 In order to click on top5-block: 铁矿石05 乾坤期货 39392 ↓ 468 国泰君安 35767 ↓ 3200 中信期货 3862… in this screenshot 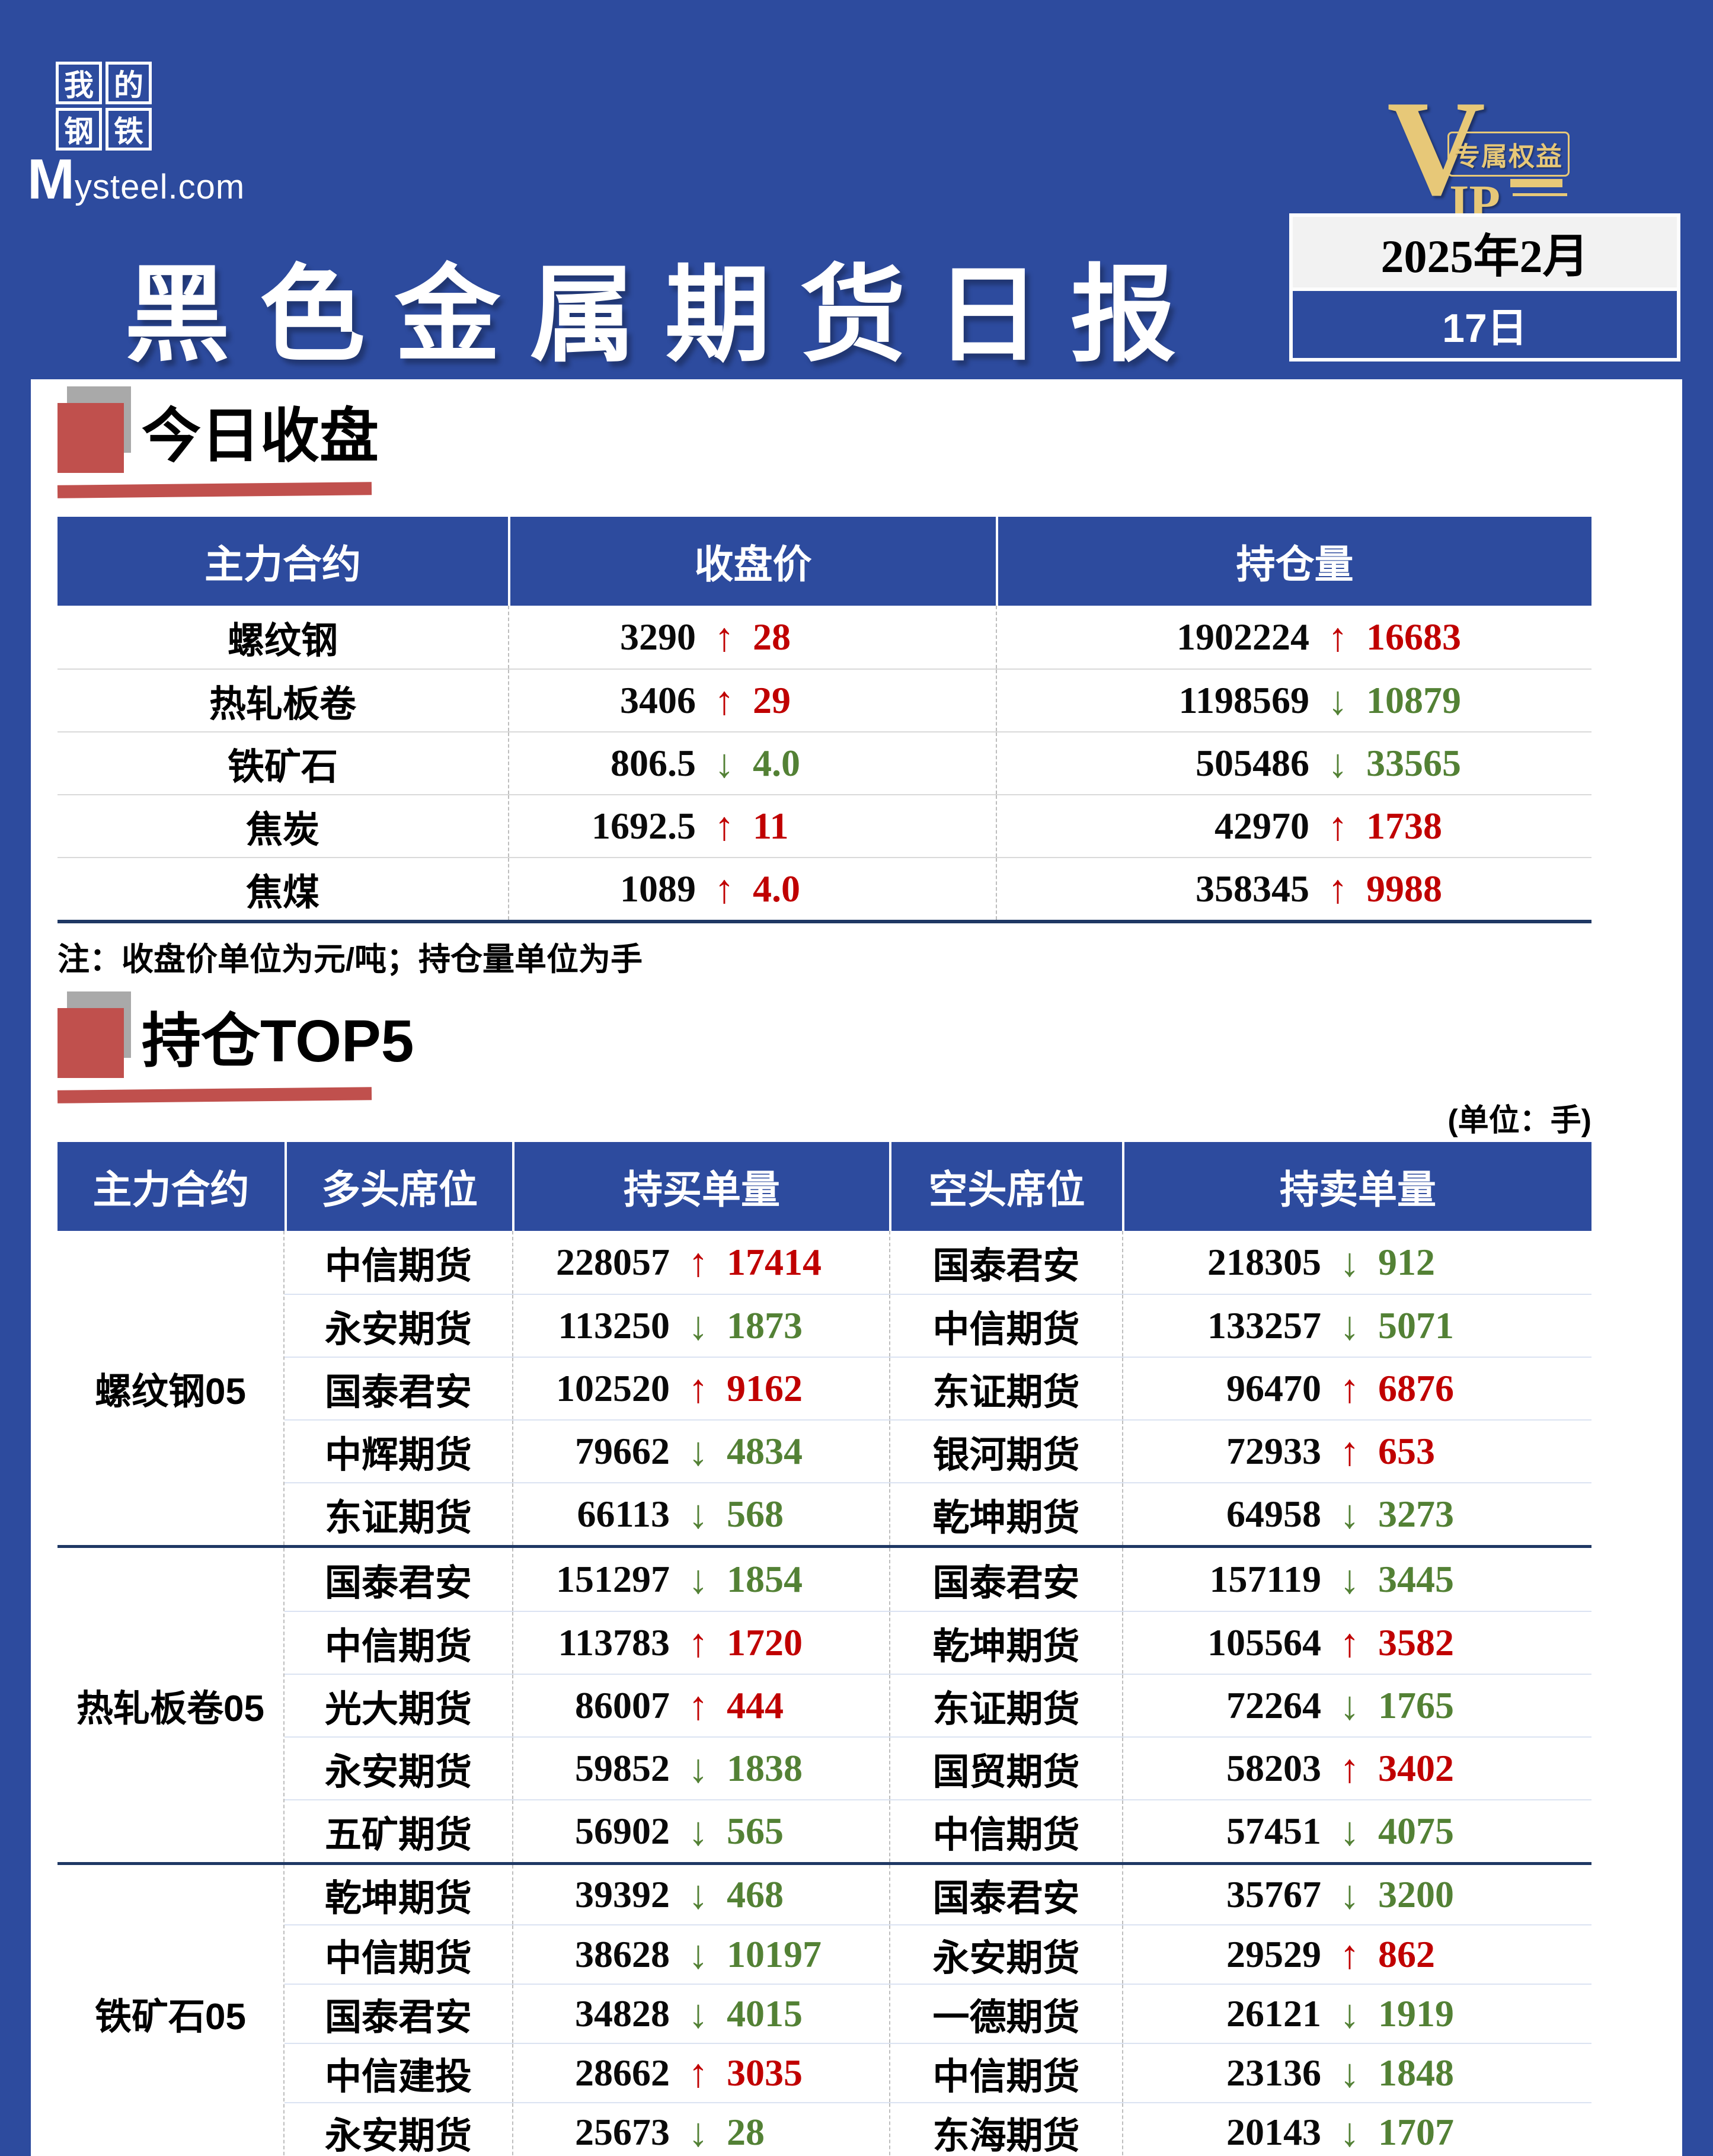, I will do `click(824, 2011)`.